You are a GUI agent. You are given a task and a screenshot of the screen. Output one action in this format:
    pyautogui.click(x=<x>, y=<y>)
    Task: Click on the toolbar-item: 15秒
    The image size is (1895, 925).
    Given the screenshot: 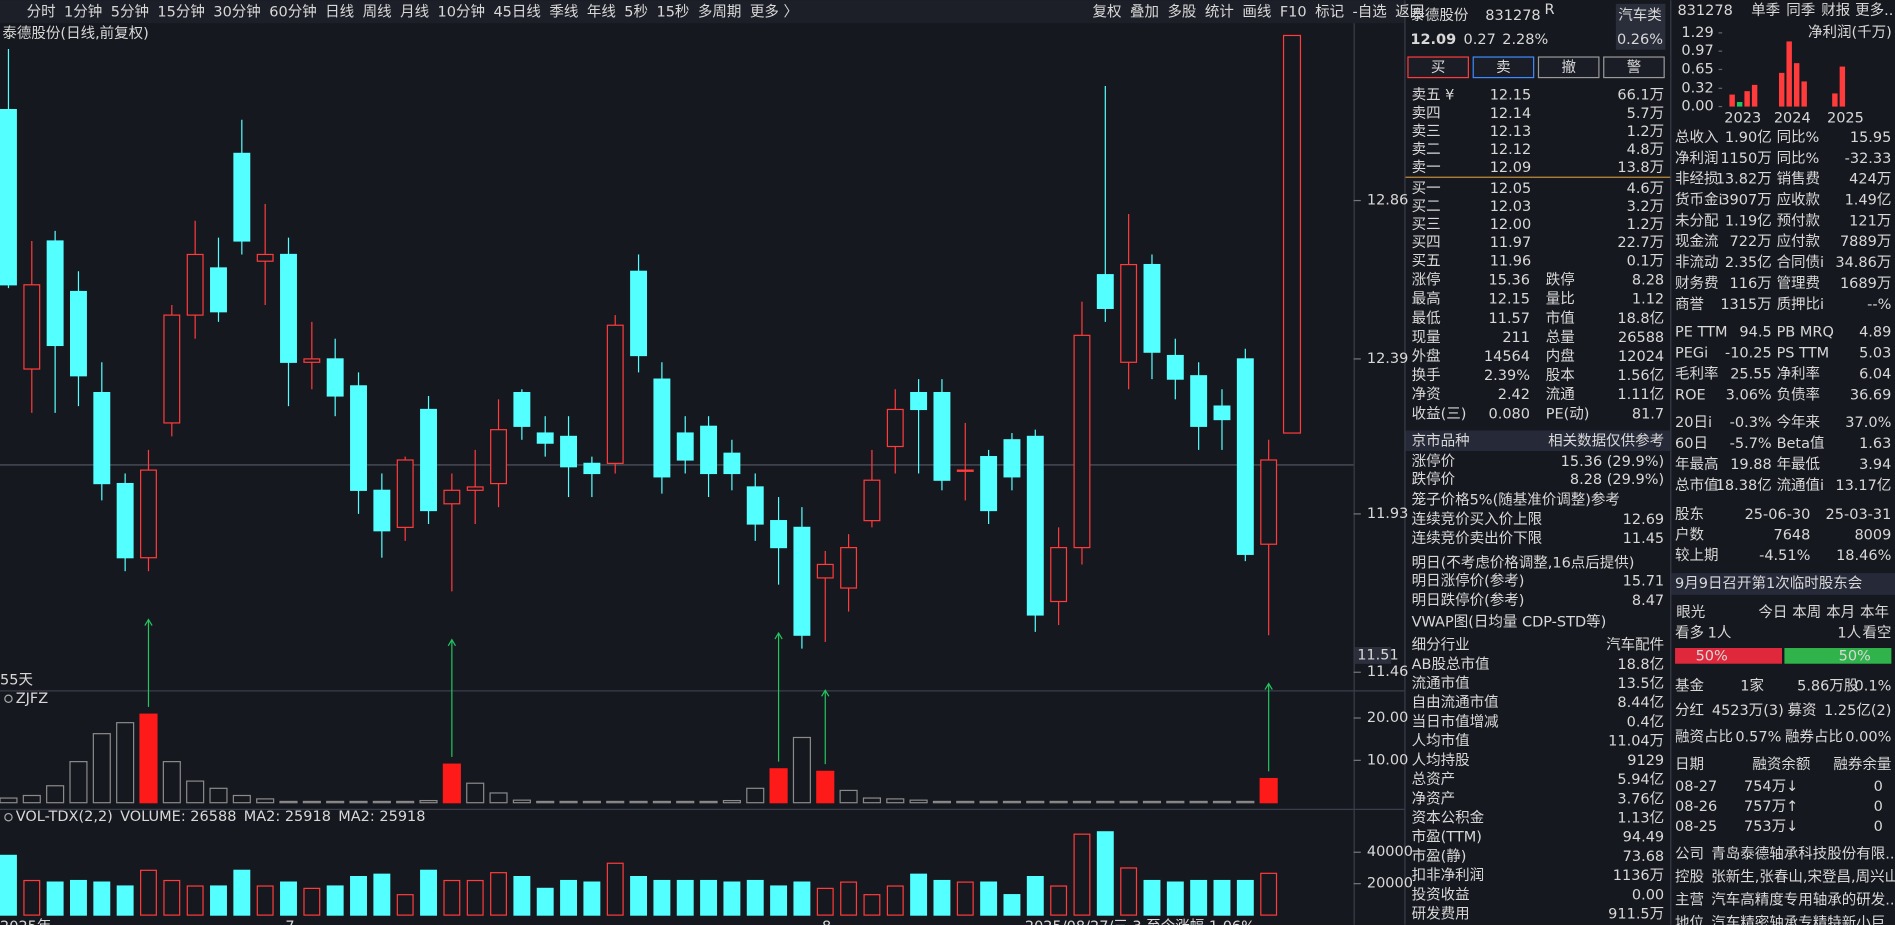 What is the action you would take?
    pyautogui.click(x=672, y=11)
    